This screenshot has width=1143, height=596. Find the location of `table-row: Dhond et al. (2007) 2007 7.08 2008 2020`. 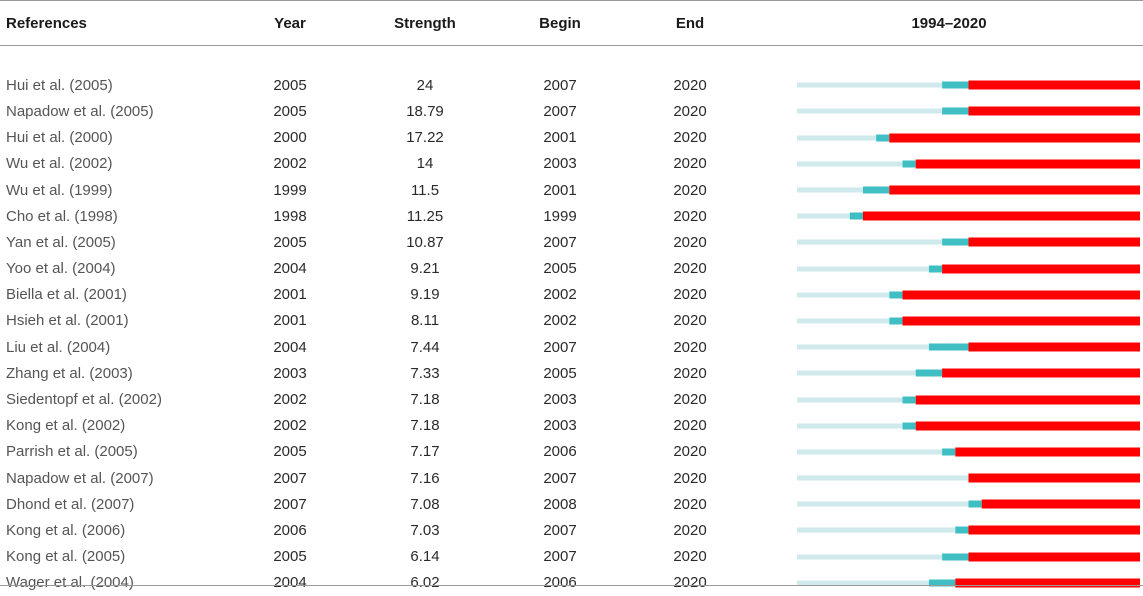

table-row: Dhond et al. (2007) 2007 7.08 2008 2020 is located at coordinates (571, 504).